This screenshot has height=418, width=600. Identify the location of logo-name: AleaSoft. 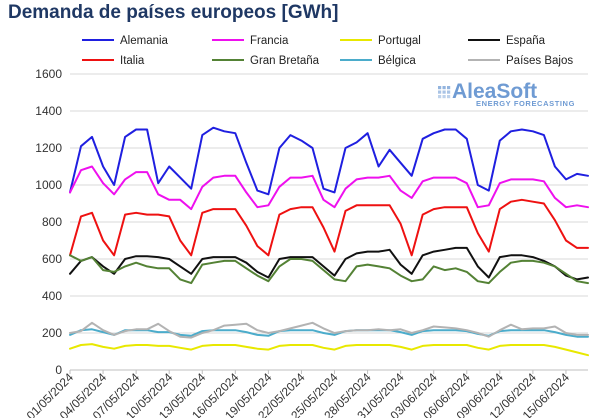
(494, 91).